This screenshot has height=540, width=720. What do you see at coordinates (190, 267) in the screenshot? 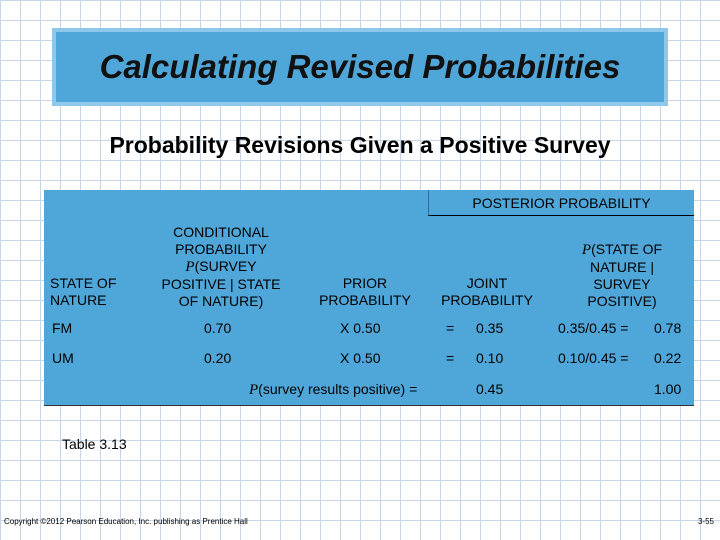
I see `header-conditional-p: P` at bounding box center [190, 267].